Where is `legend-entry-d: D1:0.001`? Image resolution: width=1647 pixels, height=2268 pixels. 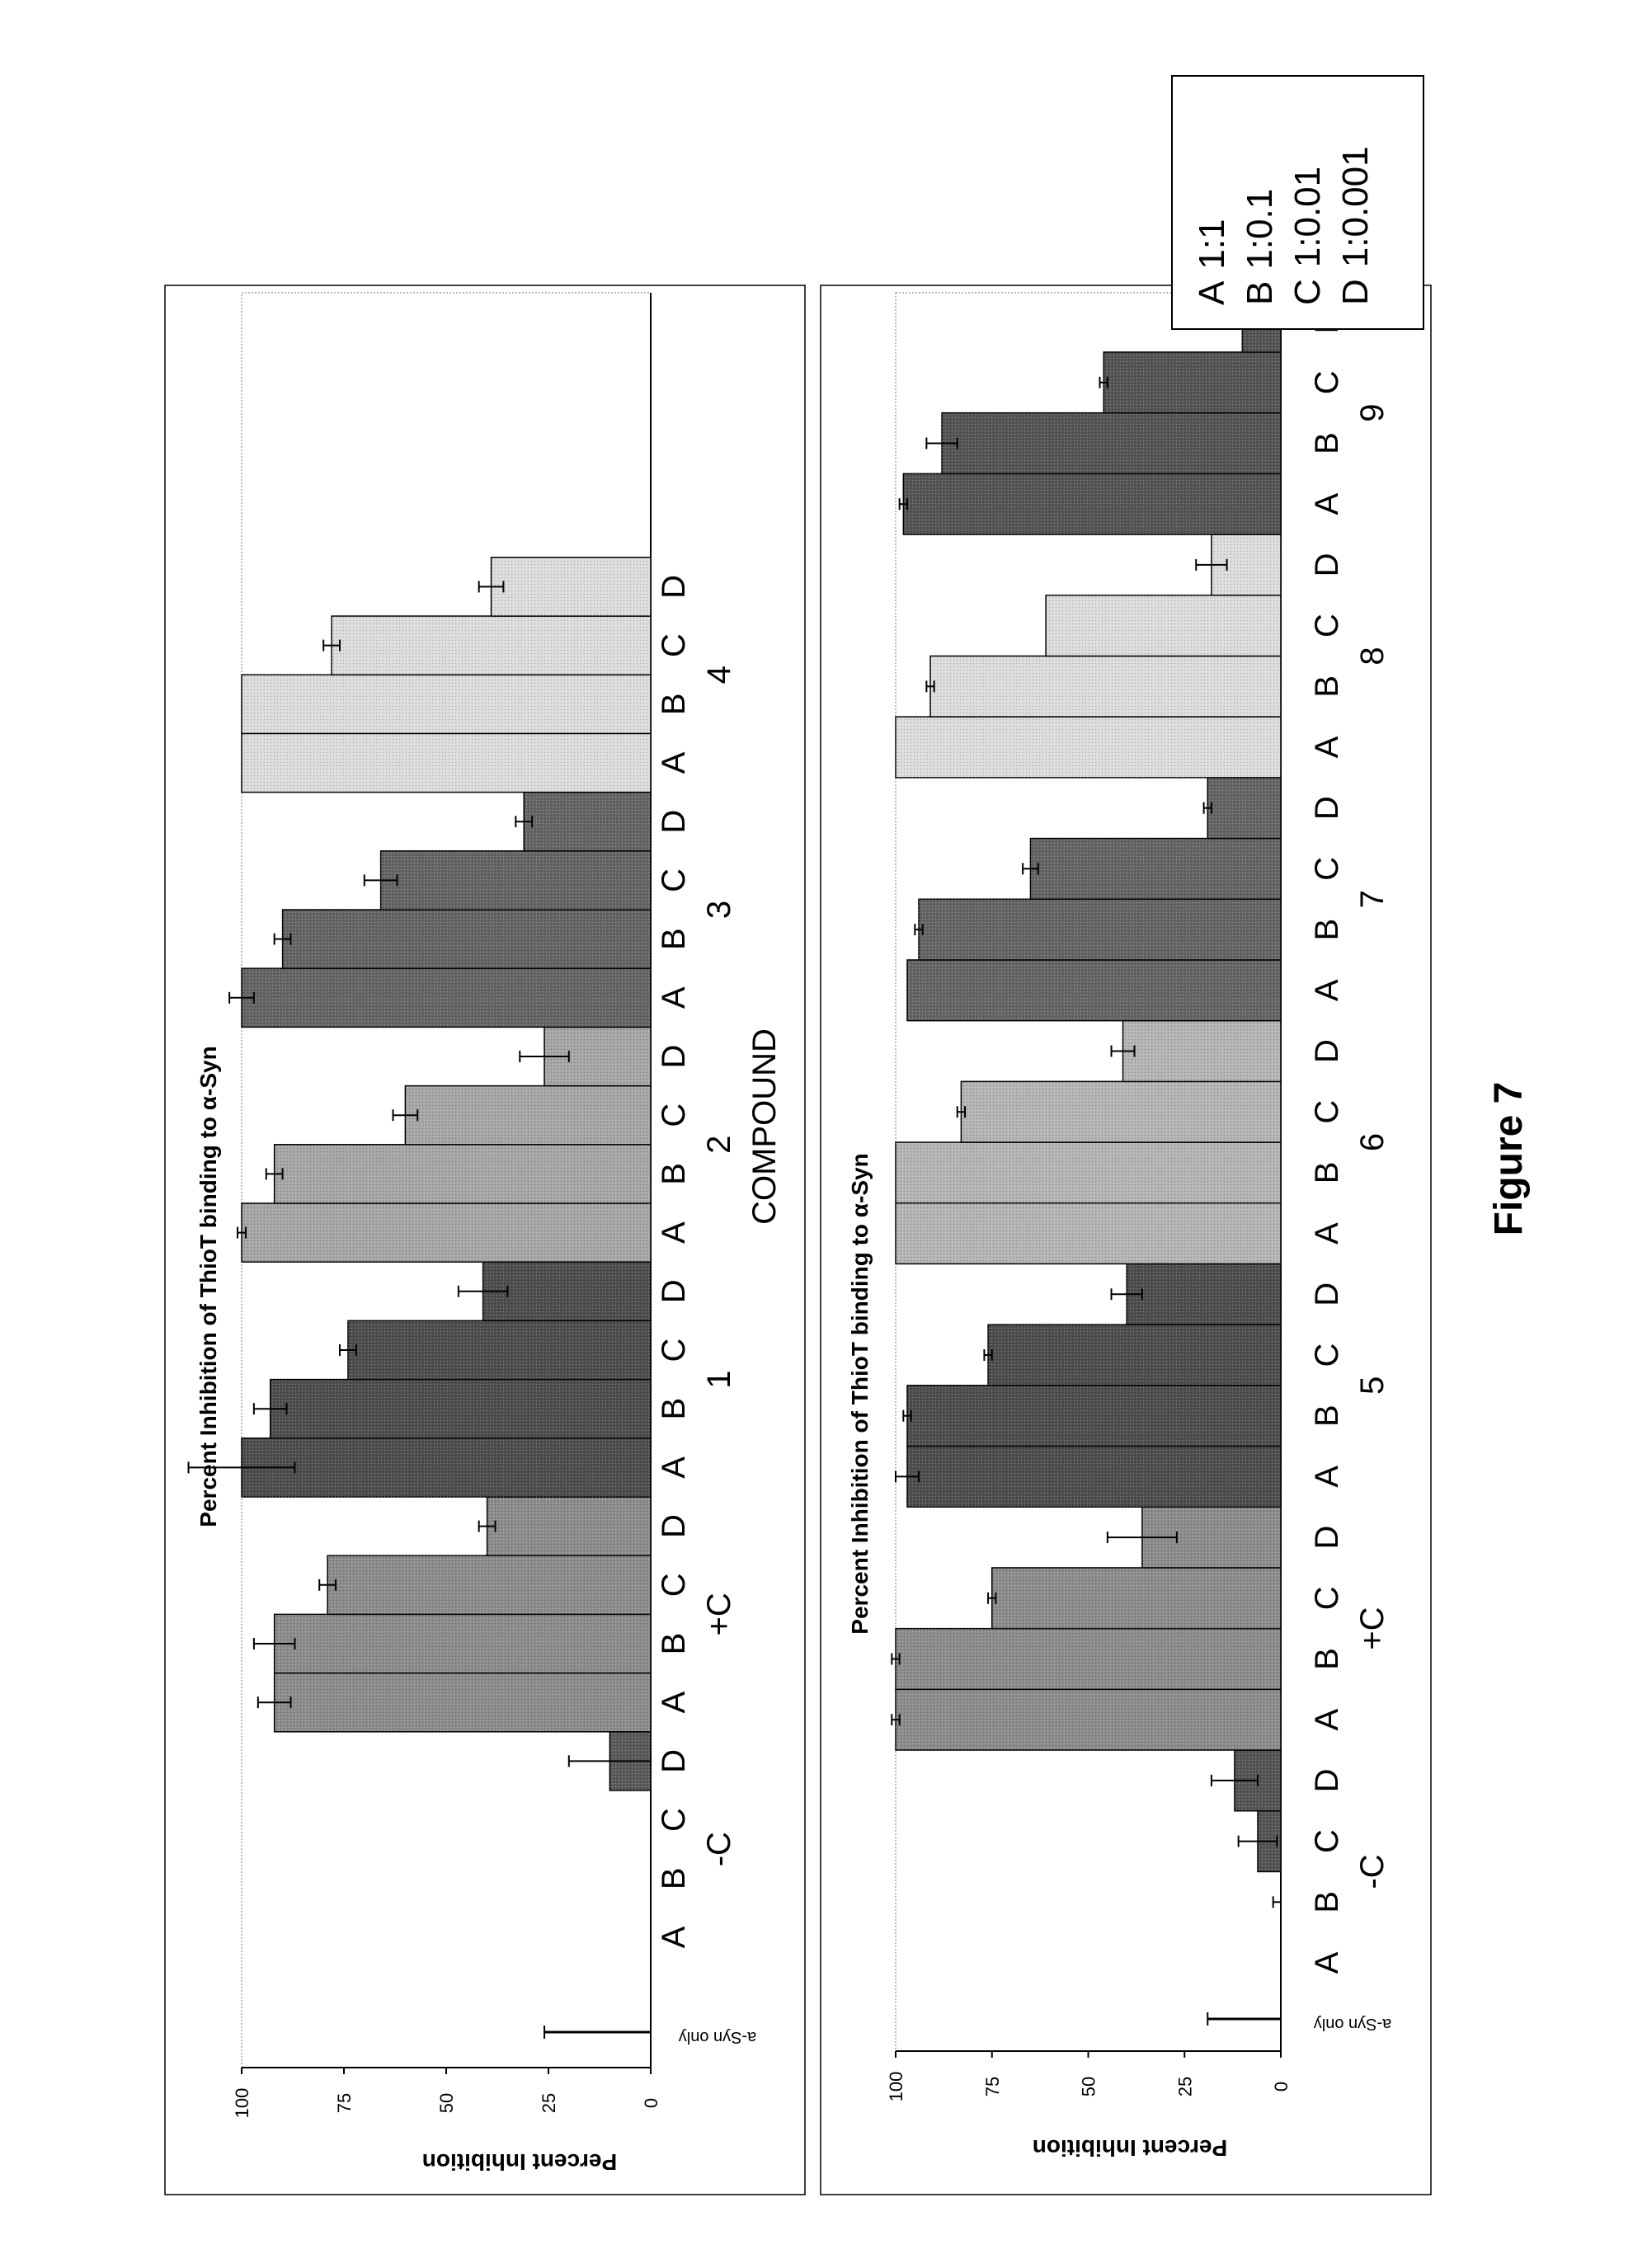 legend-entry-d: D1:0.001 is located at coordinates (1355, 225).